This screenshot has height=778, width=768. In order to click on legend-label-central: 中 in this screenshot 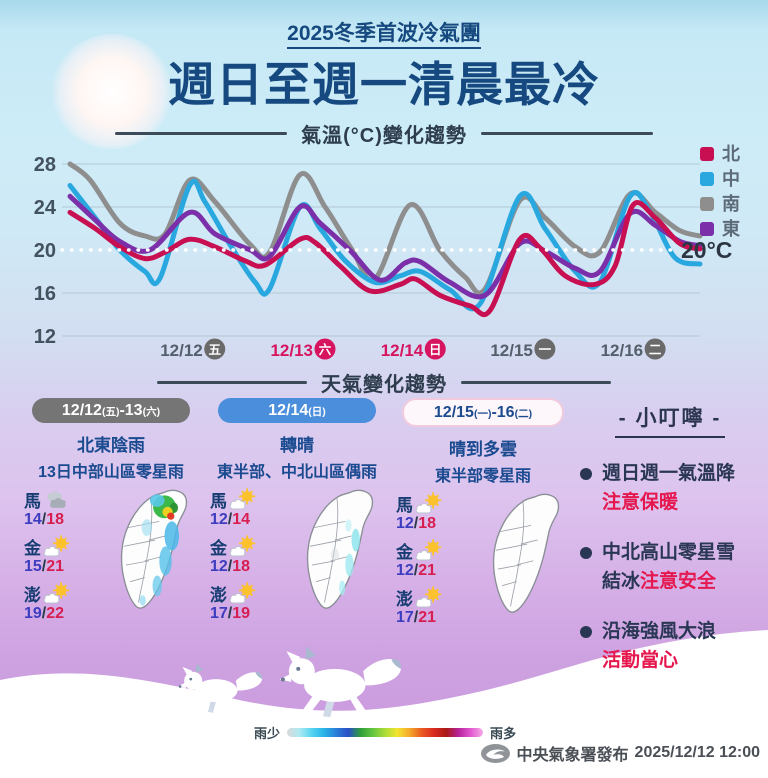, I will do `click(731, 178)`.